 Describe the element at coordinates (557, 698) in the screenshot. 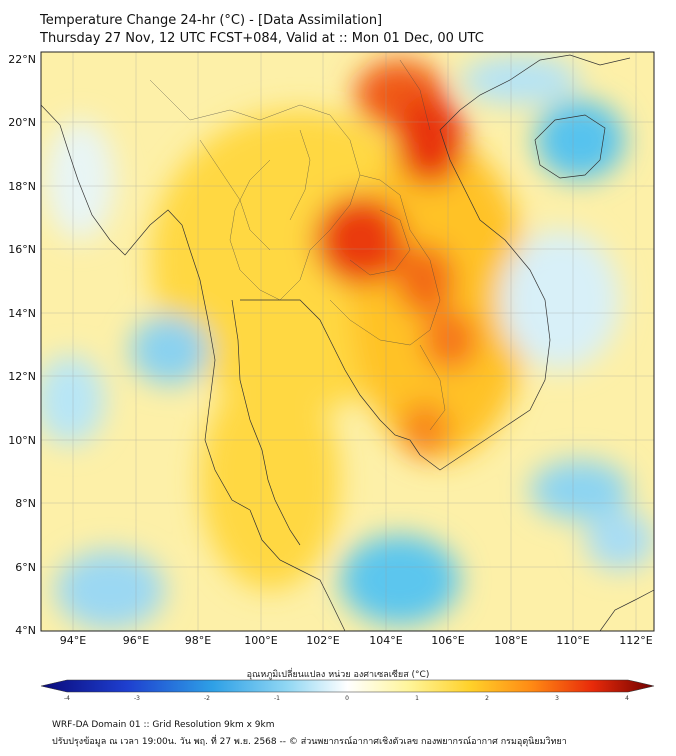

I see `colorbar-tick: 3` at that location.